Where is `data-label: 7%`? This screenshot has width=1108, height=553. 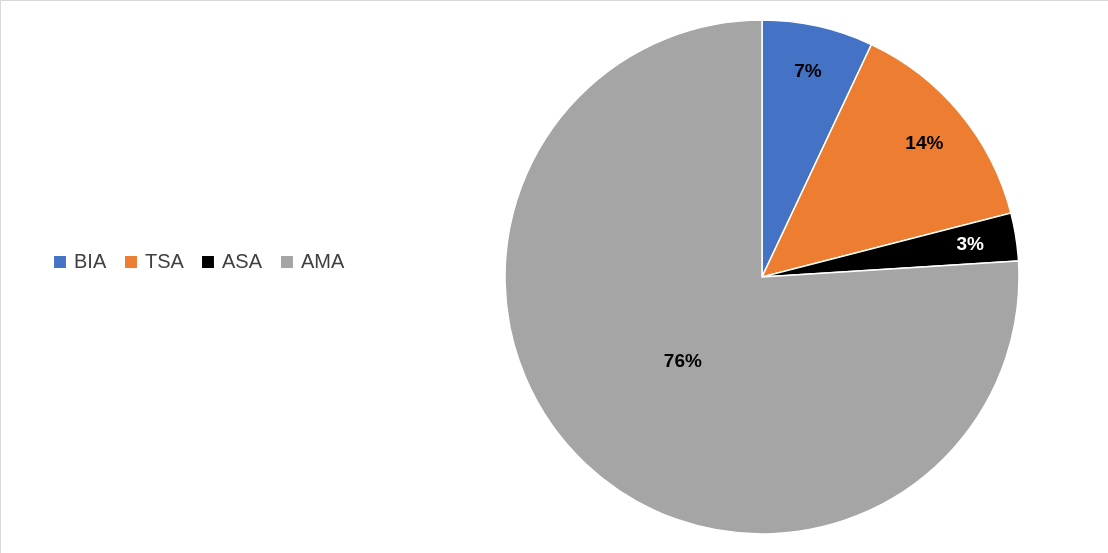
data-label: 7% is located at coordinates (808, 71).